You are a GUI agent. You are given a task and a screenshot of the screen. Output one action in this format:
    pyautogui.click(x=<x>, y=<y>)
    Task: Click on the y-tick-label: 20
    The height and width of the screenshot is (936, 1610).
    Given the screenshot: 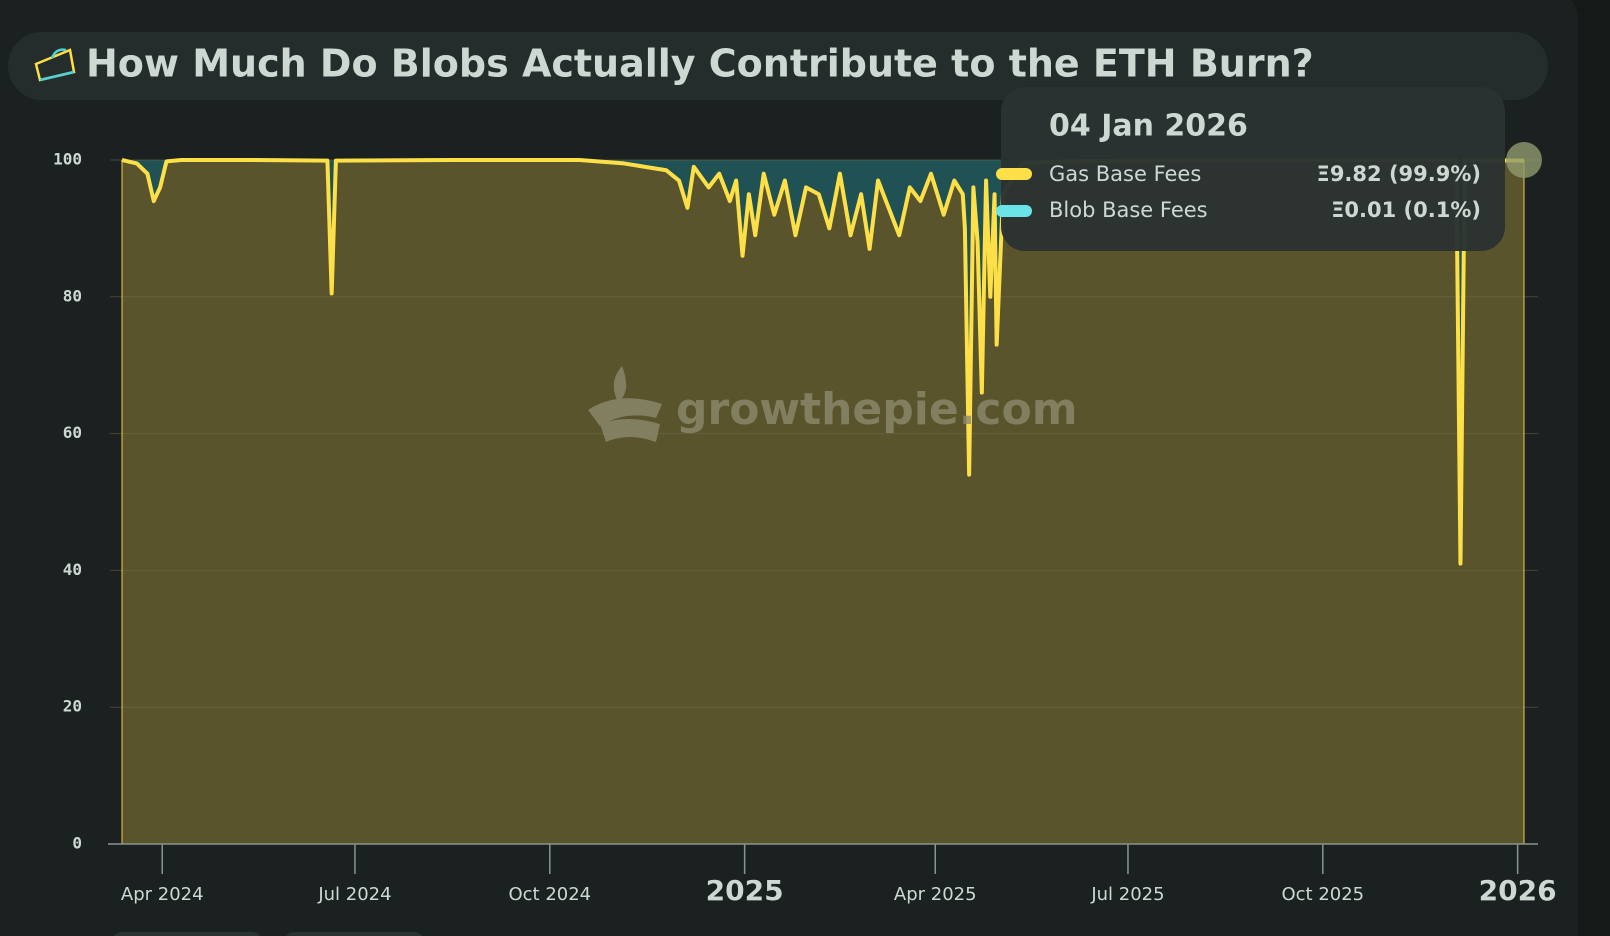 What is the action you would take?
    pyautogui.click(x=72, y=706)
    